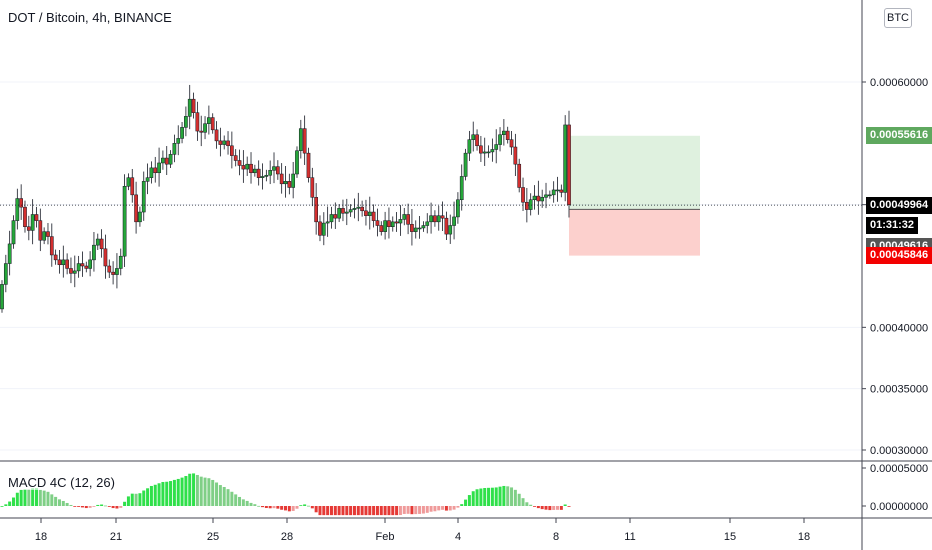  I want to click on currency-badge: BTC, so click(898, 18).